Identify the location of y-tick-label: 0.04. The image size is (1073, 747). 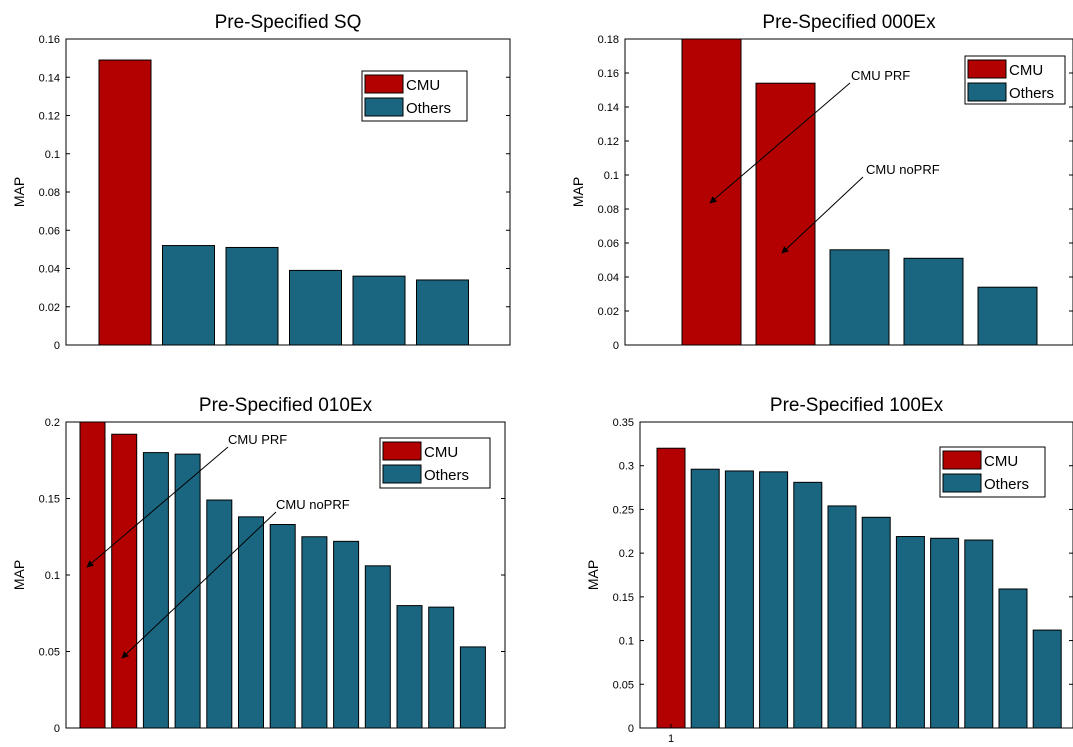
(608, 278).